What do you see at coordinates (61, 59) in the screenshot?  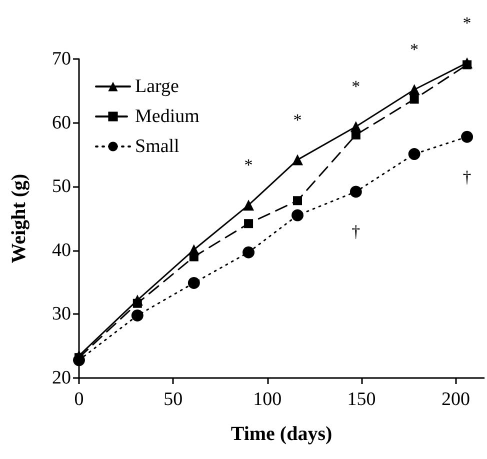 I see `y-tick-label: 70` at bounding box center [61, 59].